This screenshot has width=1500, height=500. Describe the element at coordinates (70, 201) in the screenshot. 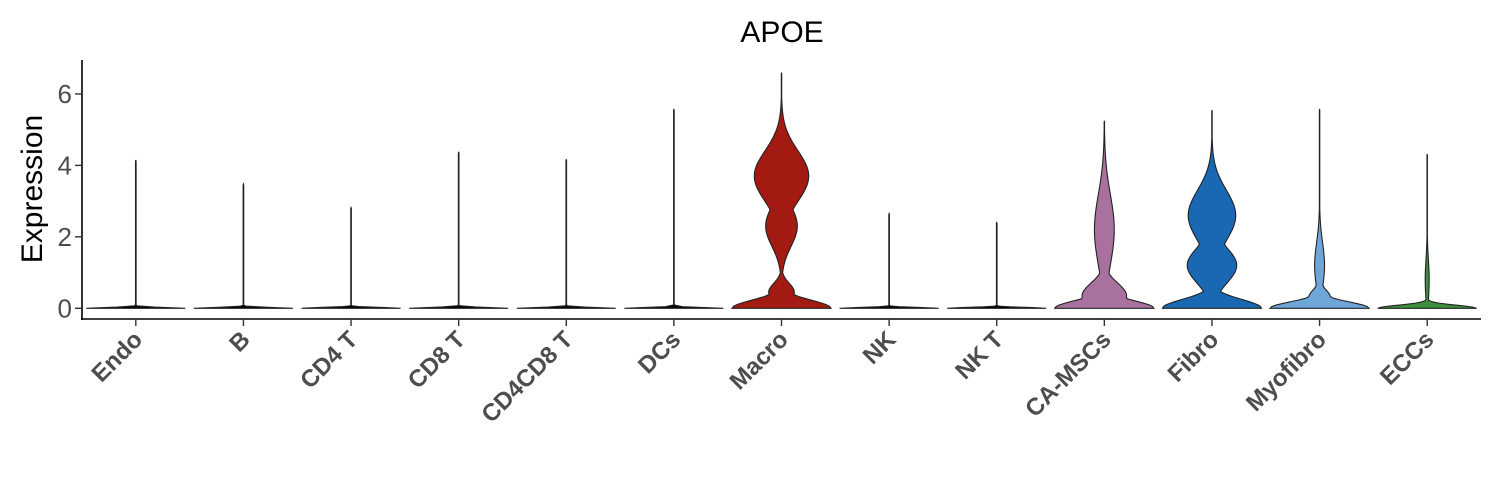

I see `y-axis-ticks: 0 2 4 6` at that location.